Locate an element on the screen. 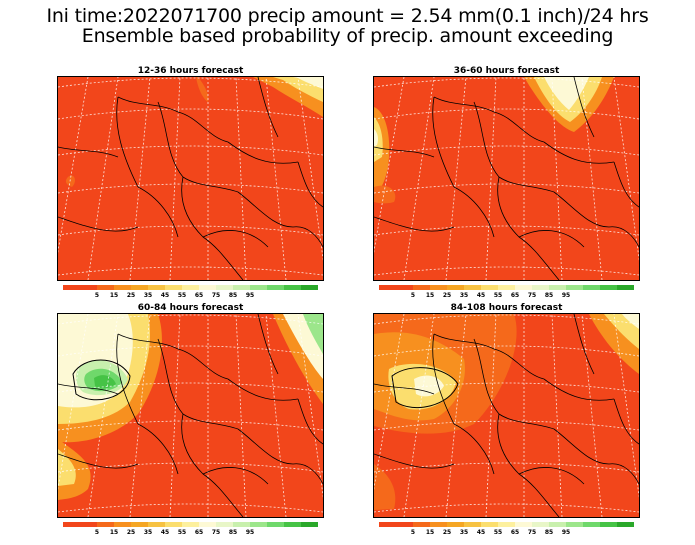 This screenshot has width=695, height=545. colorbar-tick-label: 5 is located at coordinates (97, 295).